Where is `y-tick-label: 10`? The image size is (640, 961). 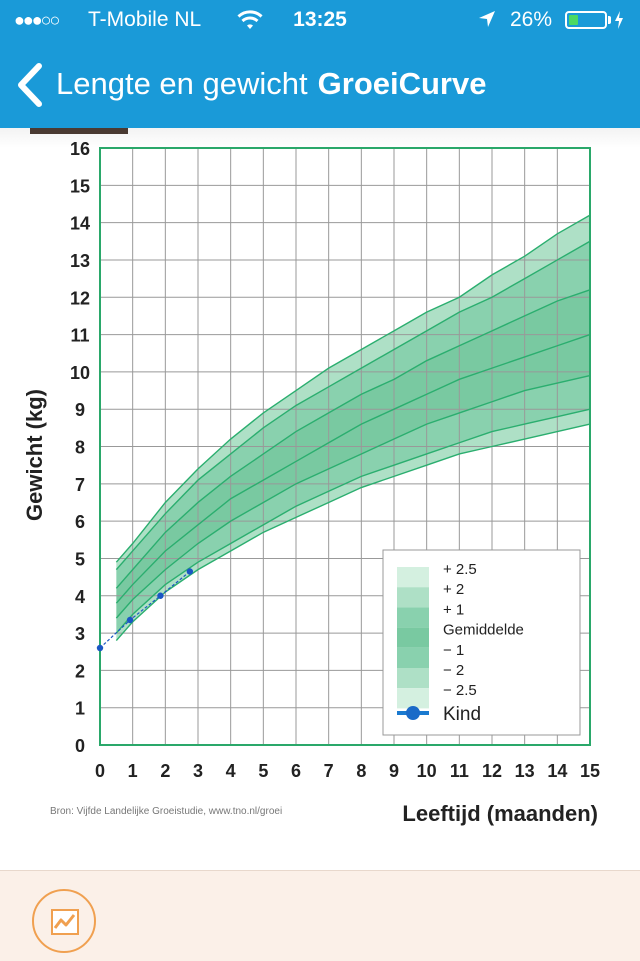
y-tick-label: 10 is located at coordinates (80, 373).